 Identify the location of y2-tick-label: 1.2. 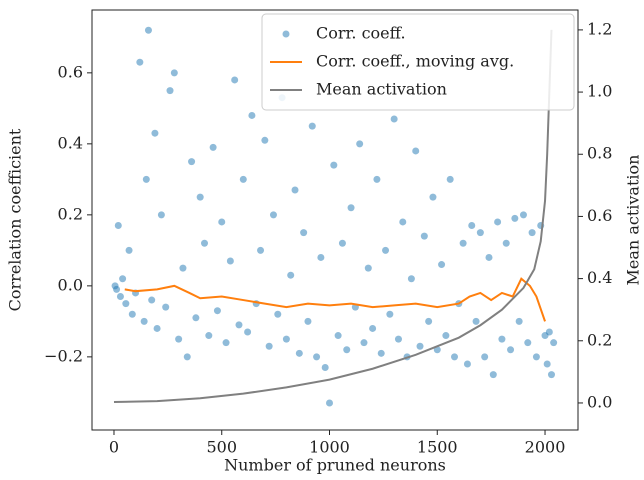
(599, 28).